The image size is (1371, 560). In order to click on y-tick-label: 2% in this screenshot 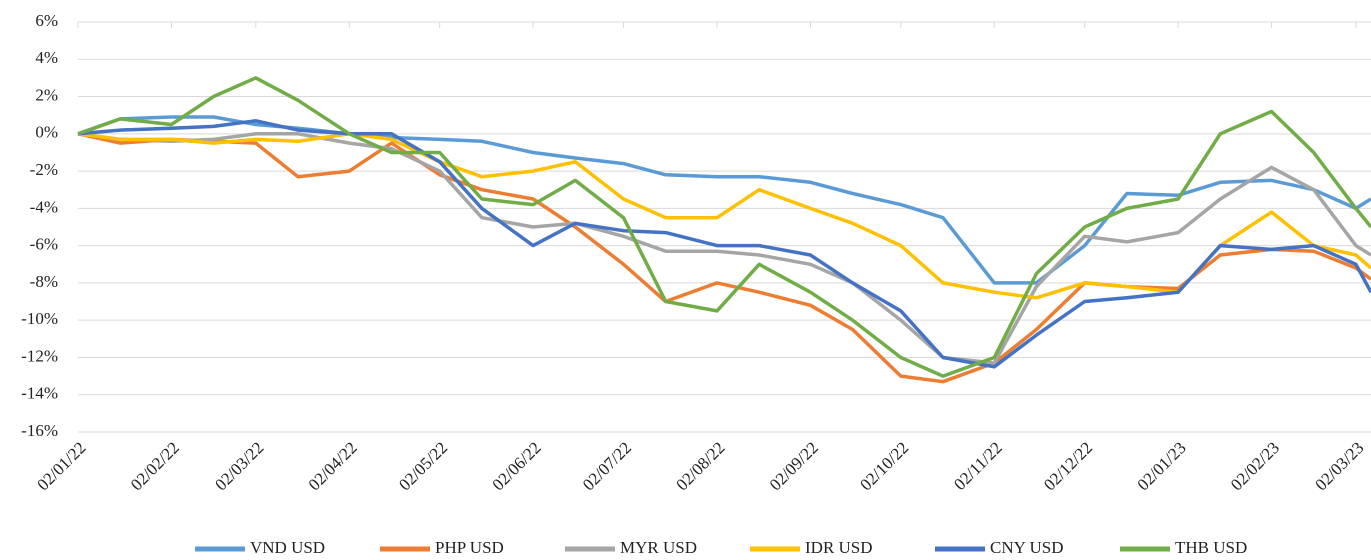, I will do `click(46, 94)`.